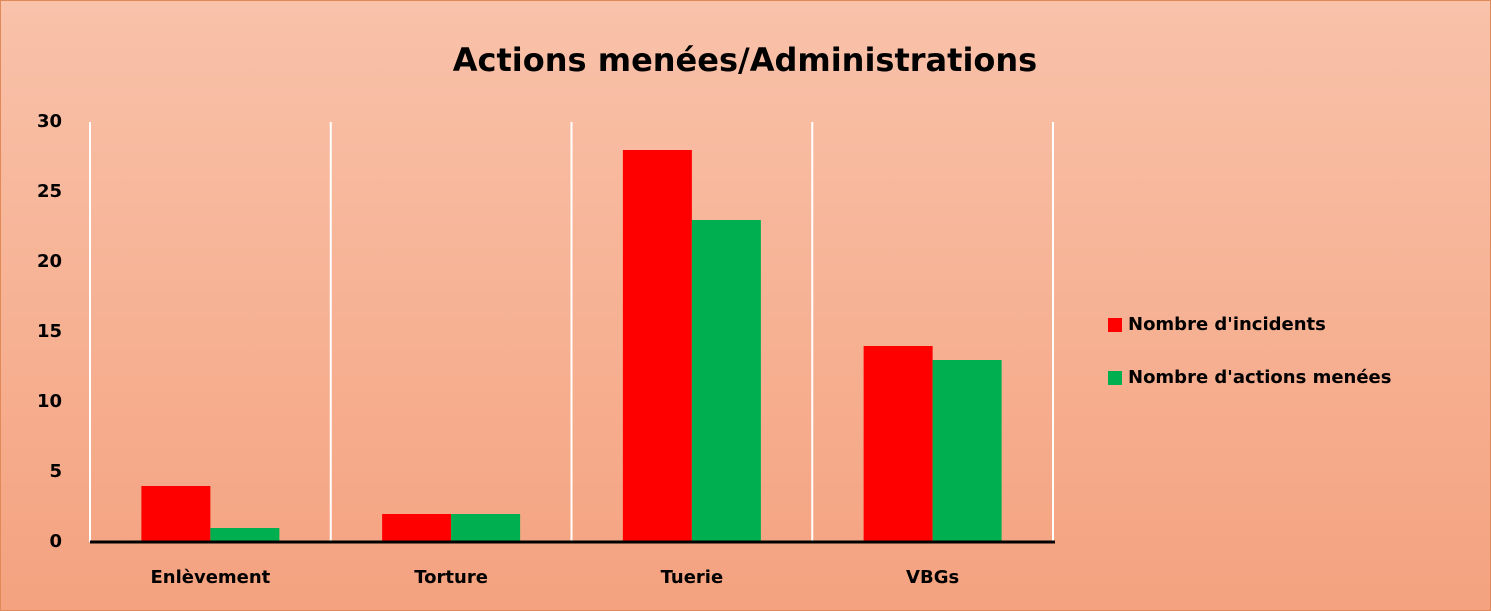 This screenshot has height=611, width=1491. I want to click on y-tick-label: 5, so click(55, 471).